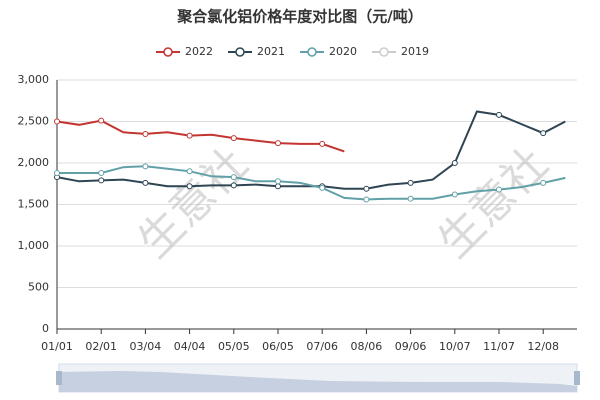  What do you see at coordinates (411, 346) in the screenshot?
I see `x-tick-label: 09/06` at bounding box center [411, 346].